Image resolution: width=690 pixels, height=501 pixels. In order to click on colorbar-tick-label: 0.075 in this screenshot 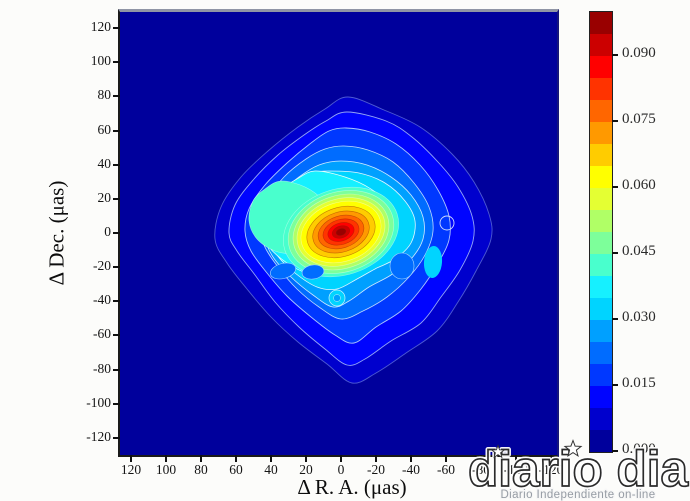, I will do `click(639, 119)`.